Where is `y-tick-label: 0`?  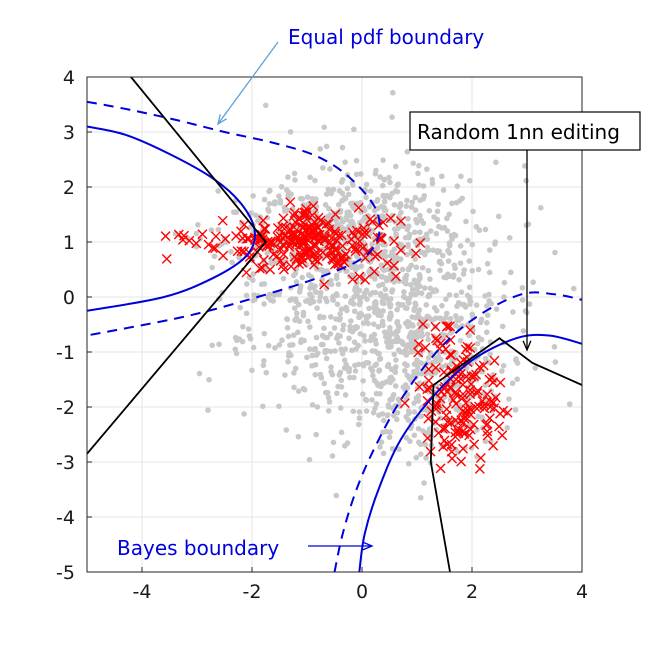
y-tick-label: 0 is located at coordinates (69, 298).